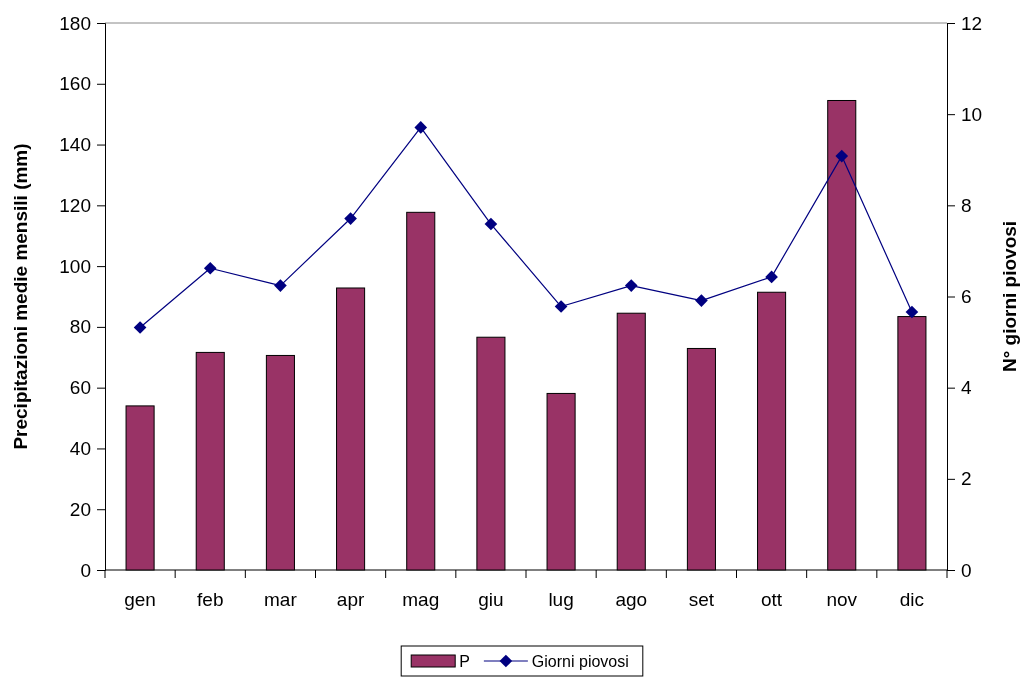  I want to click on y-tick-label: 180, so click(75, 23).